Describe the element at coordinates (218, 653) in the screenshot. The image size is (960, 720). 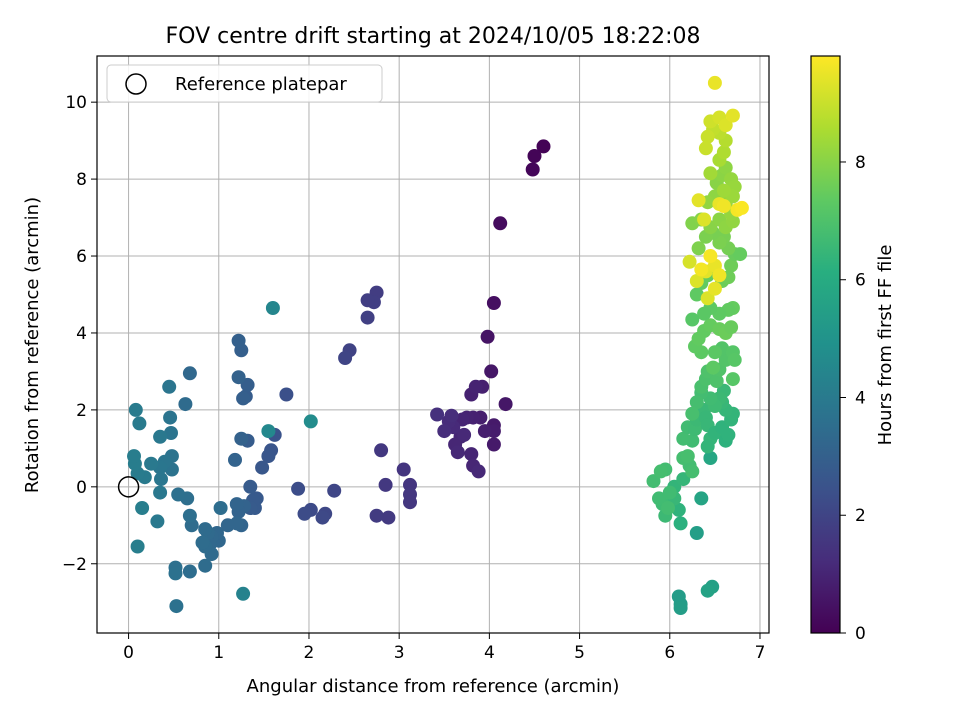
I see `x-tick-label: 1` at that location.